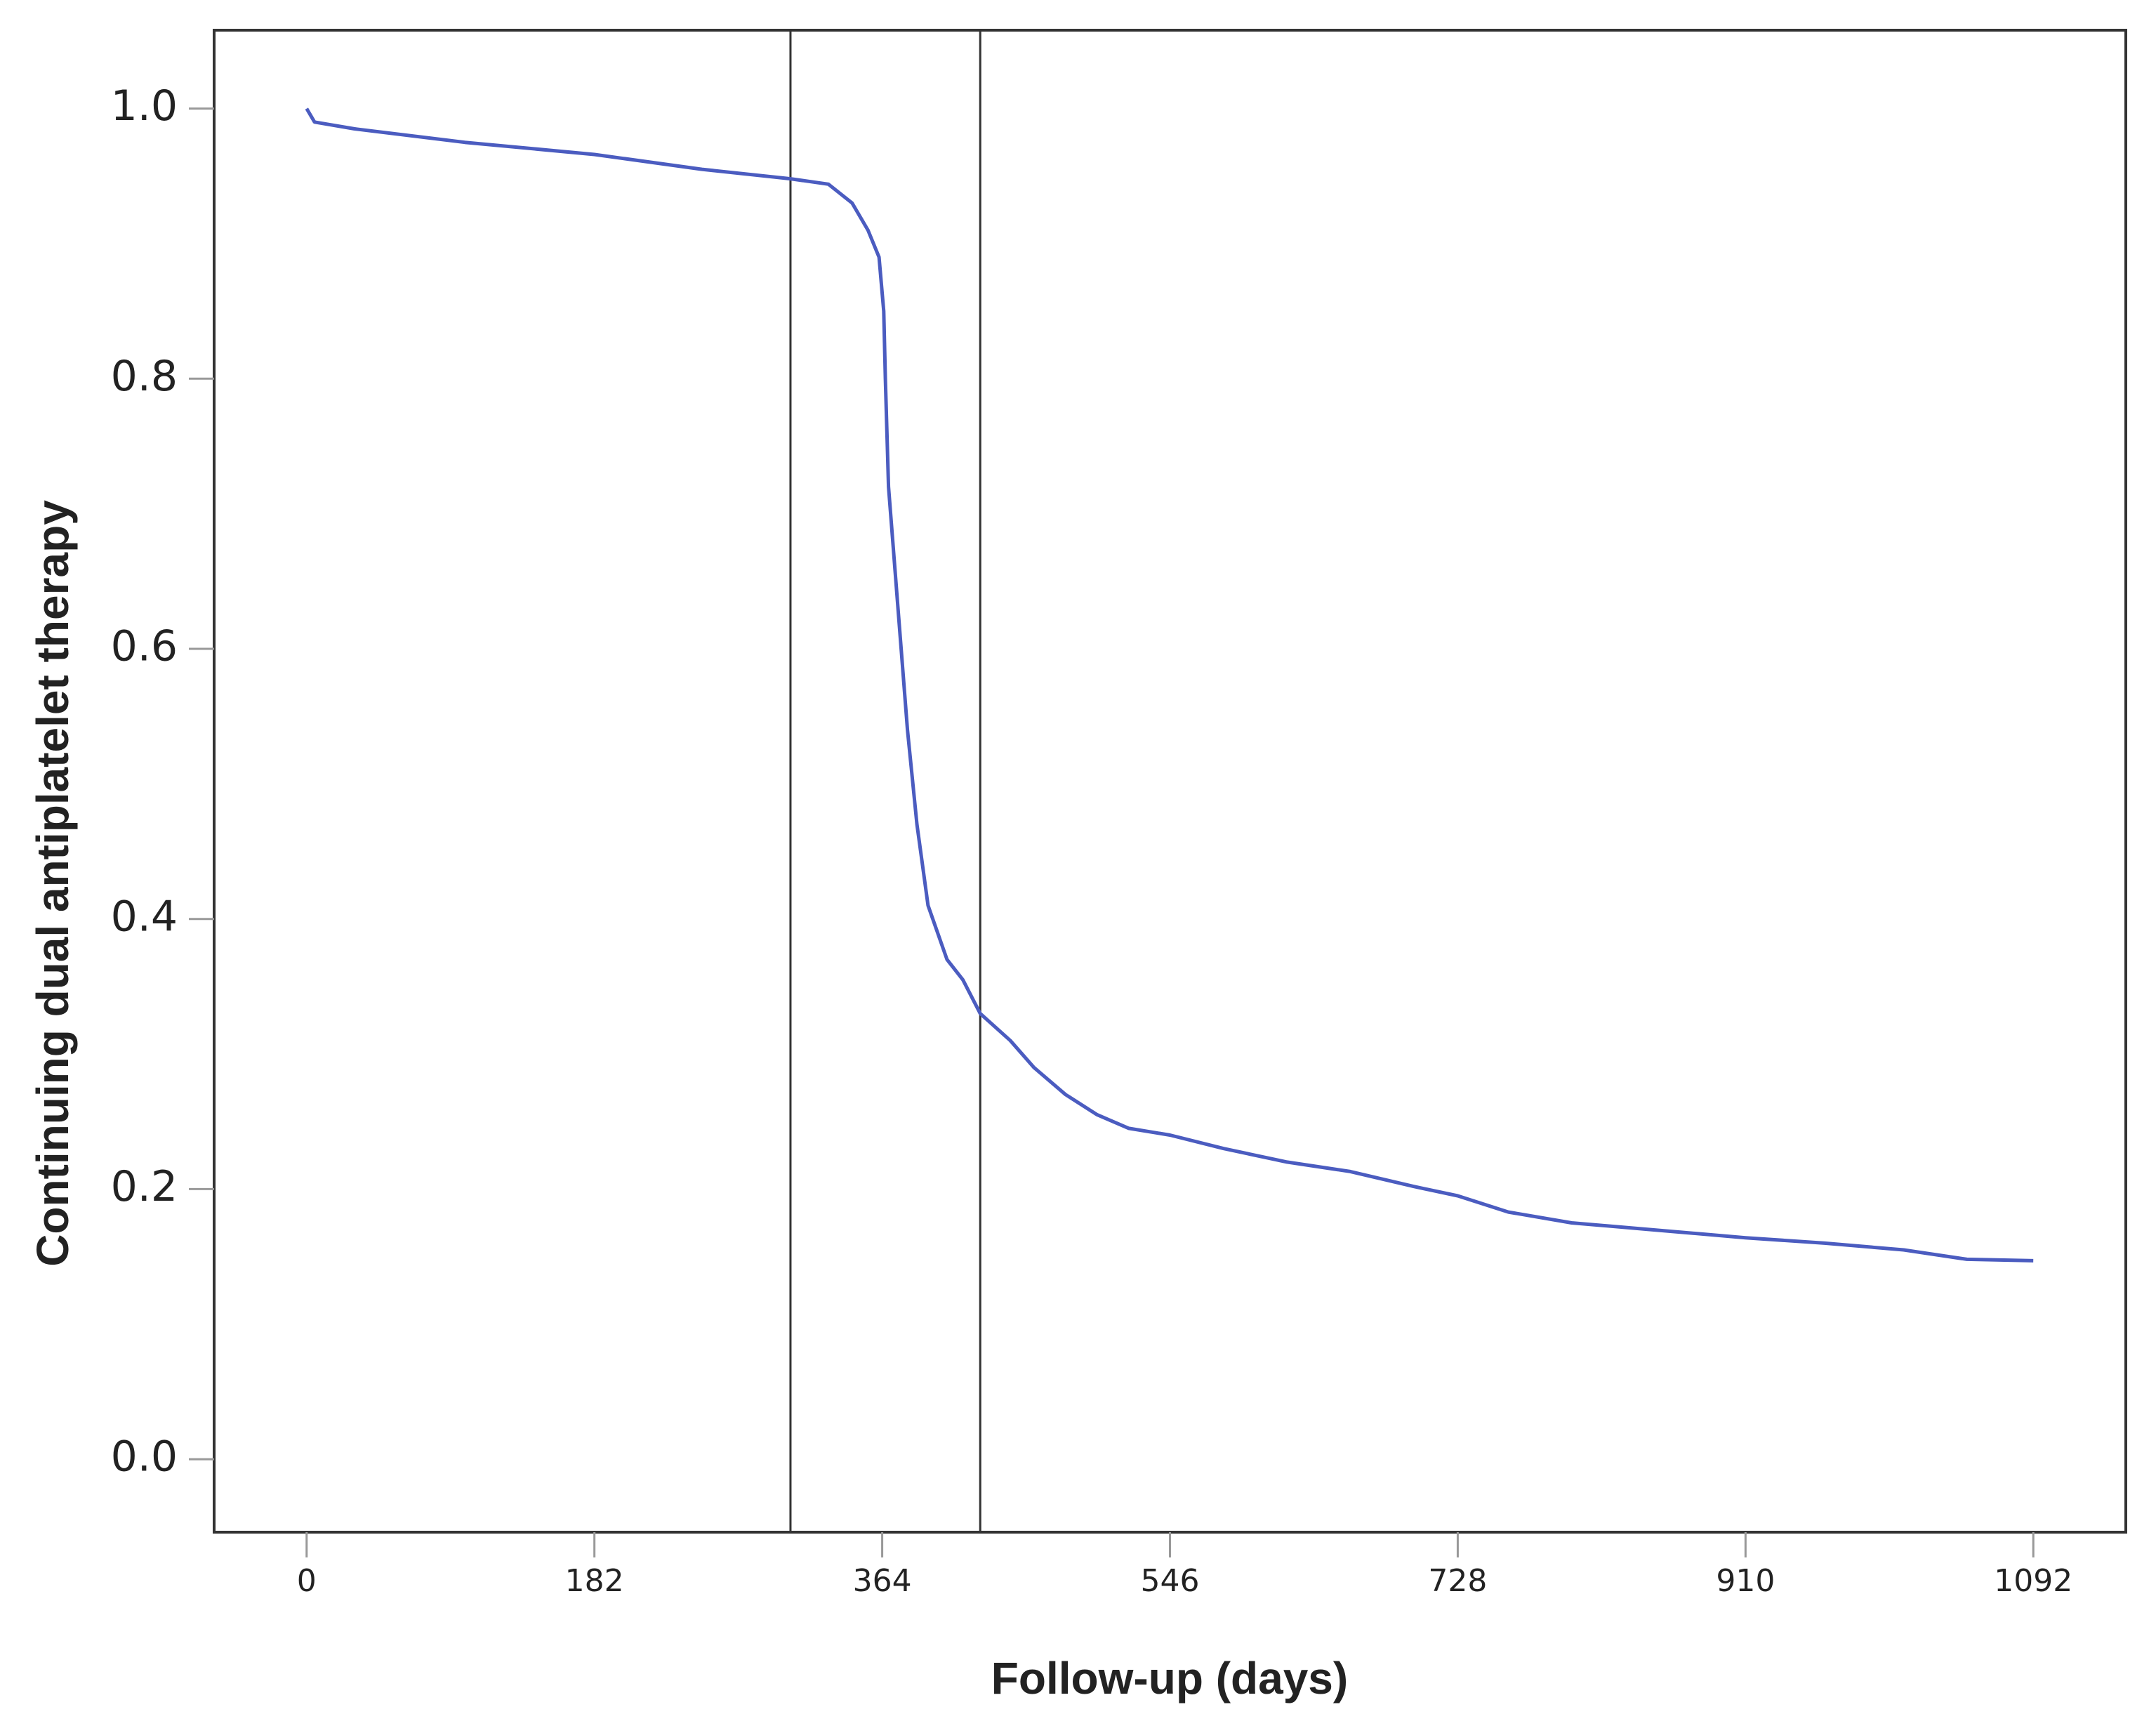 This screenshot has width=2156, height=1733. I want to click on x-tick-label: 1092, so click(2033, 1581).